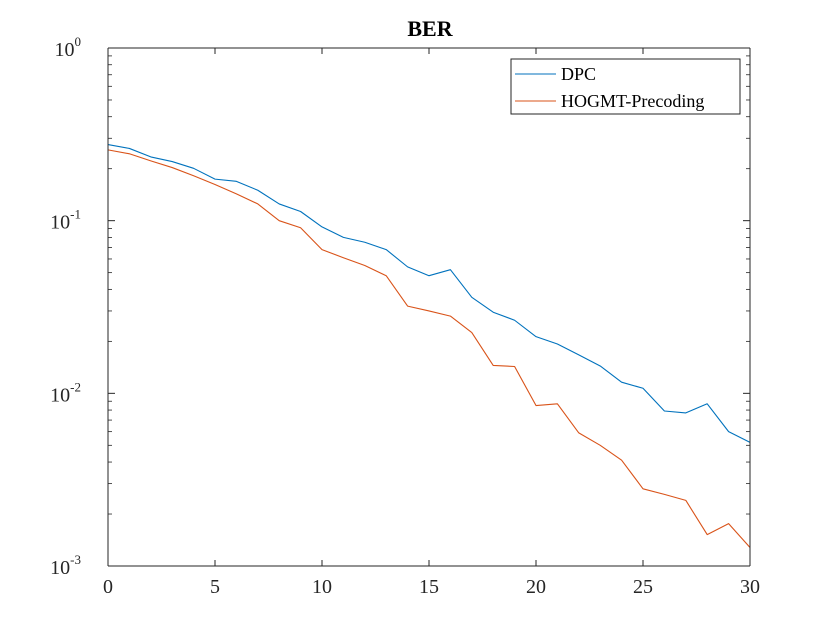  I want to click on legend: DPC HOGMT-Precoding, so click(625, 86).